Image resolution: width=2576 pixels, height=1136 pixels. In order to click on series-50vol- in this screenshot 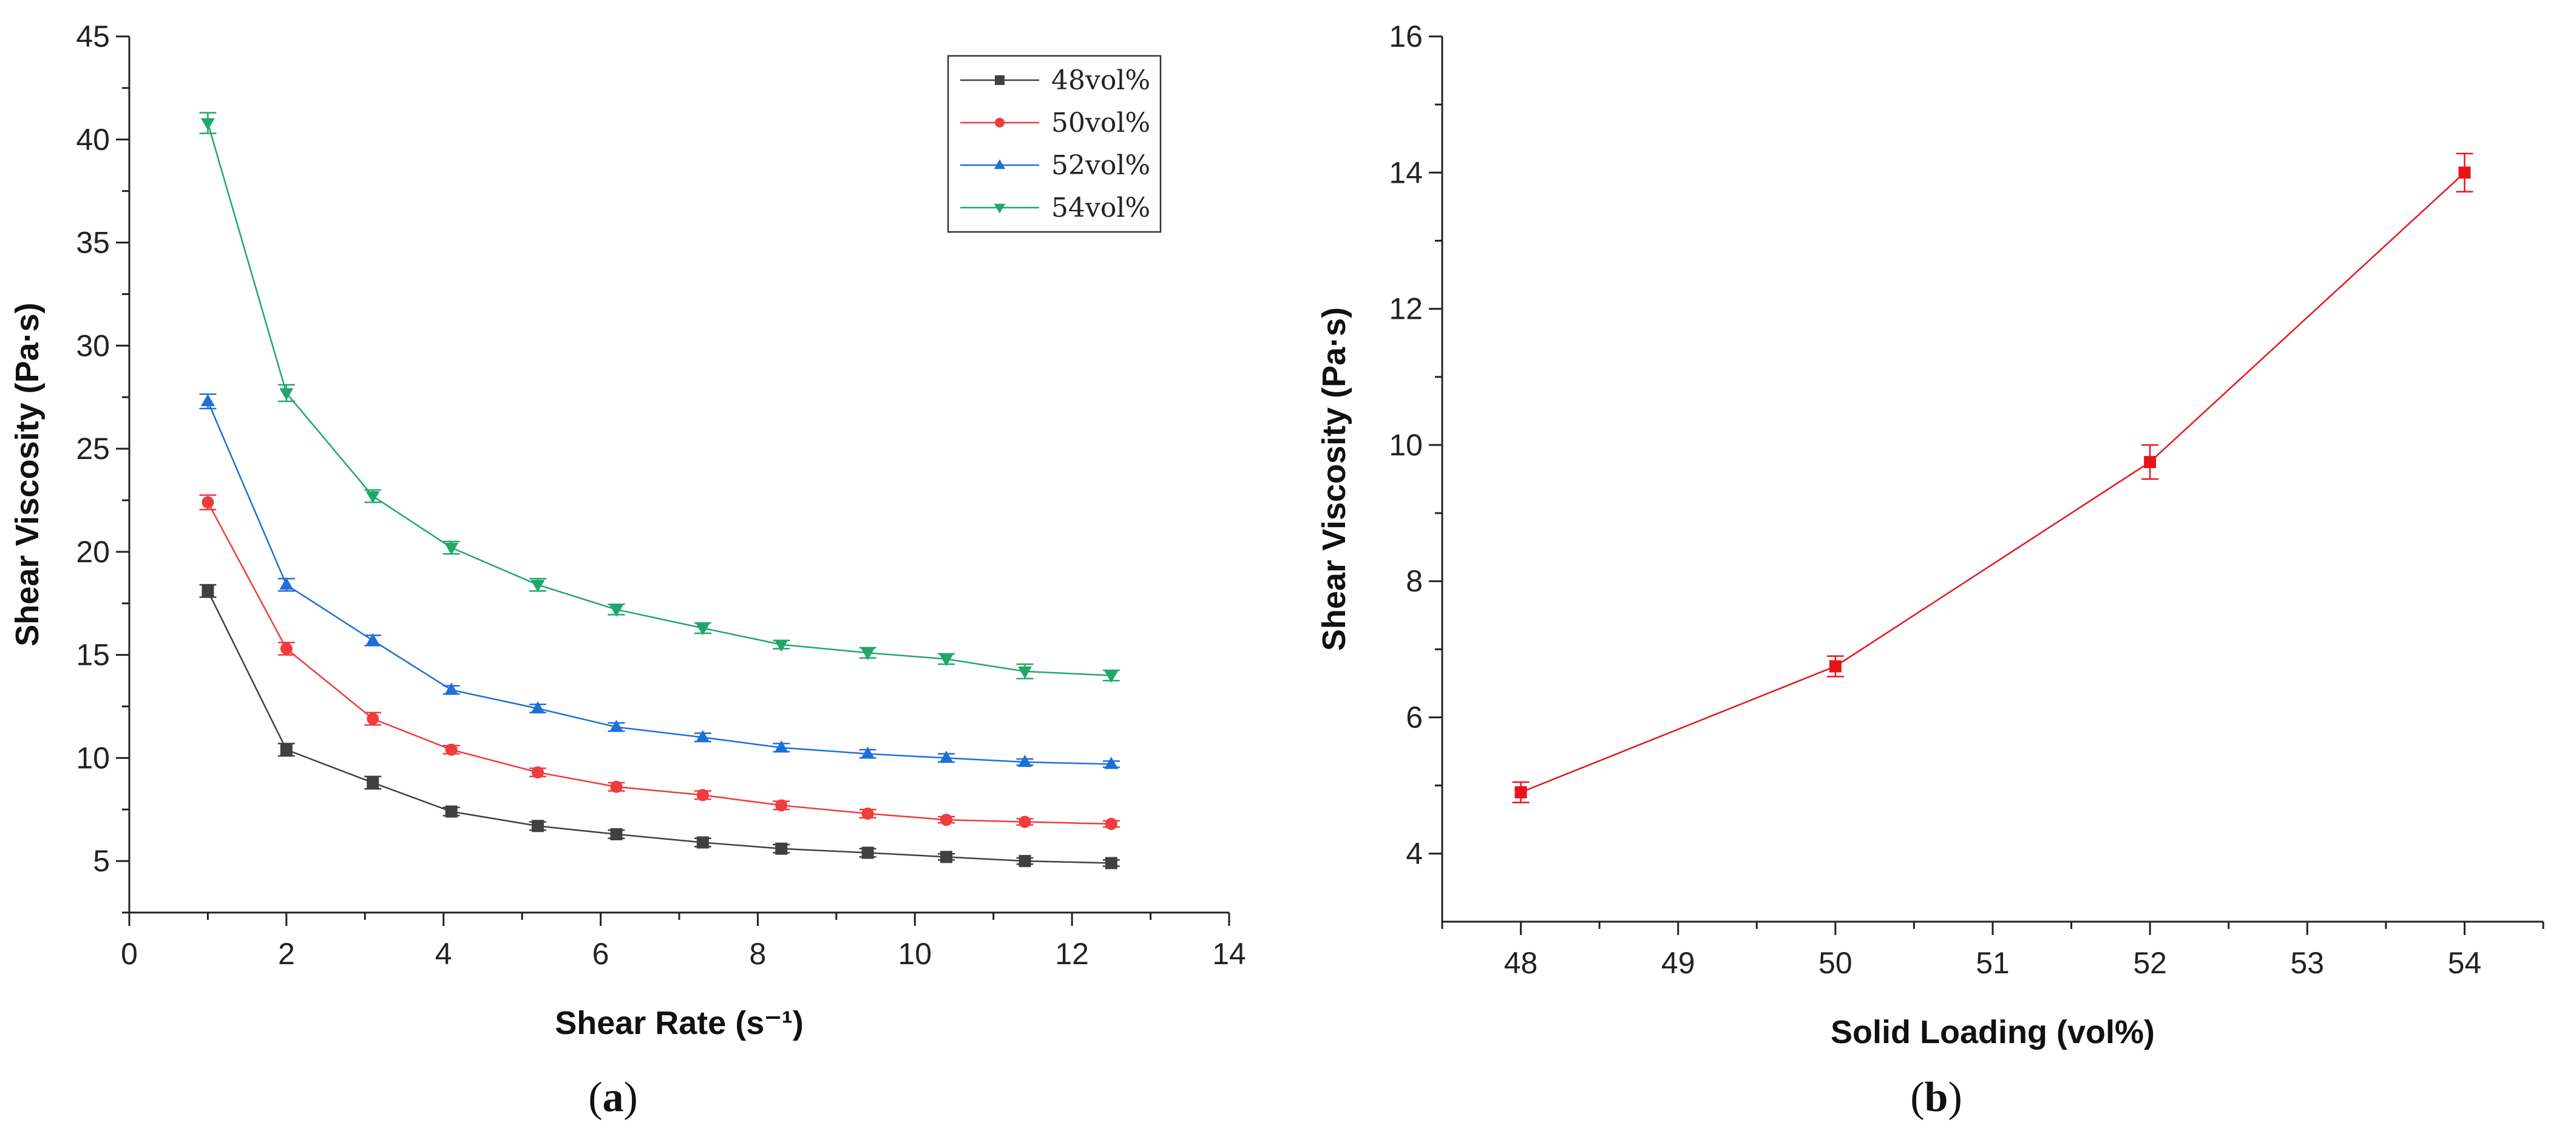, I will do `click(659, 662)`.